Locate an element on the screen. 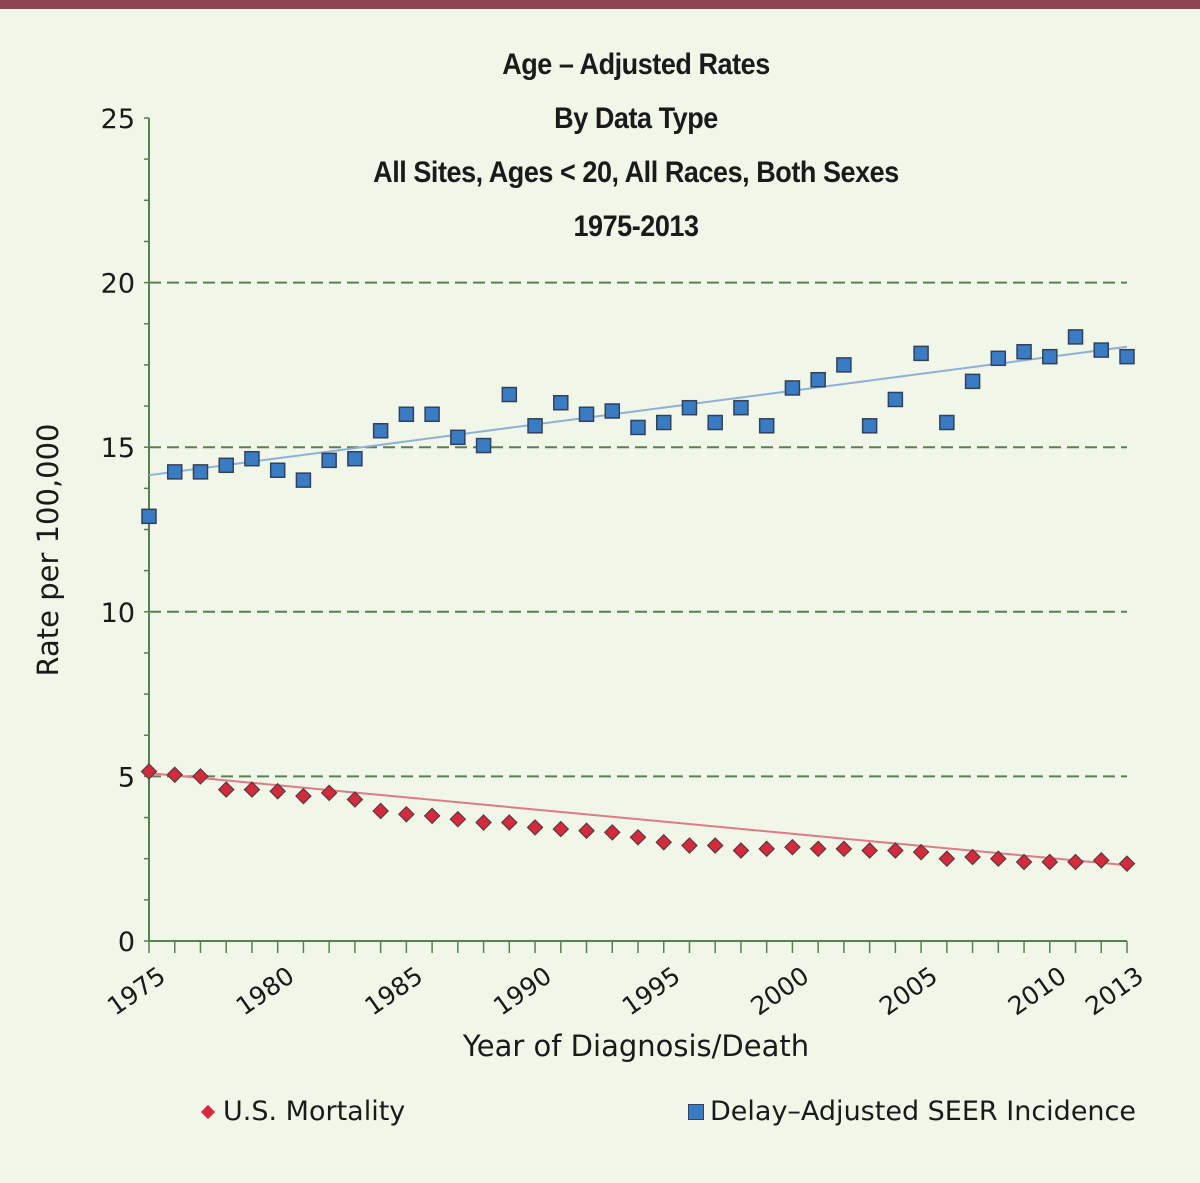 The height and width of the screenshot is (1183, 1200). x-axis-label: Year of Diagnosis/Death is located at coordinates (635, 1046).